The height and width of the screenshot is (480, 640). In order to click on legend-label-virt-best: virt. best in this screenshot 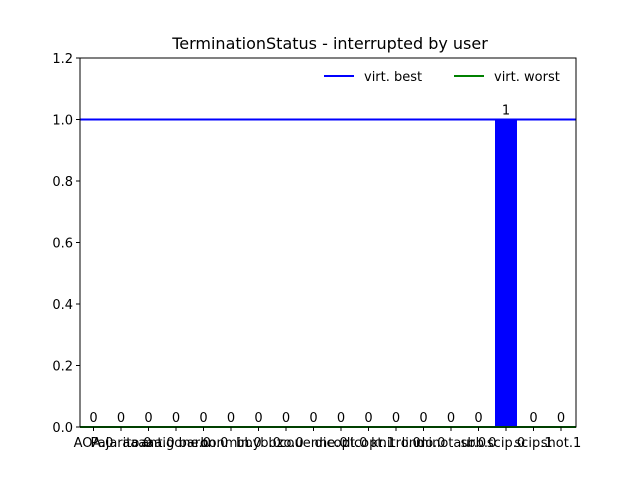, I will do `click(393, 77)`.